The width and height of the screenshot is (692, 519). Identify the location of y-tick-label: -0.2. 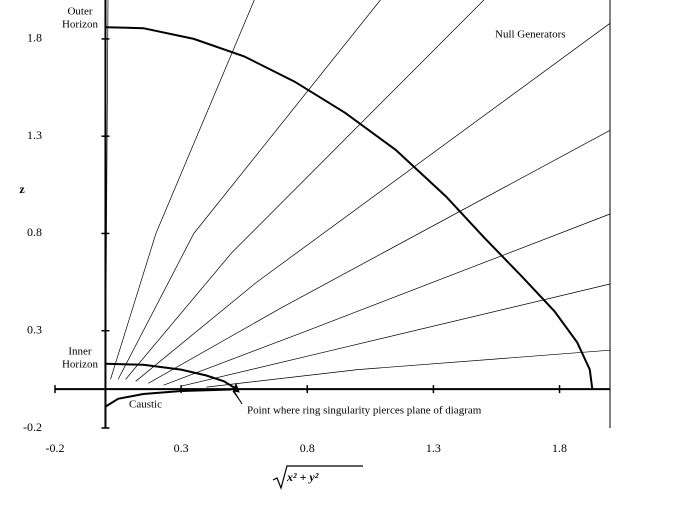
(32, 427).